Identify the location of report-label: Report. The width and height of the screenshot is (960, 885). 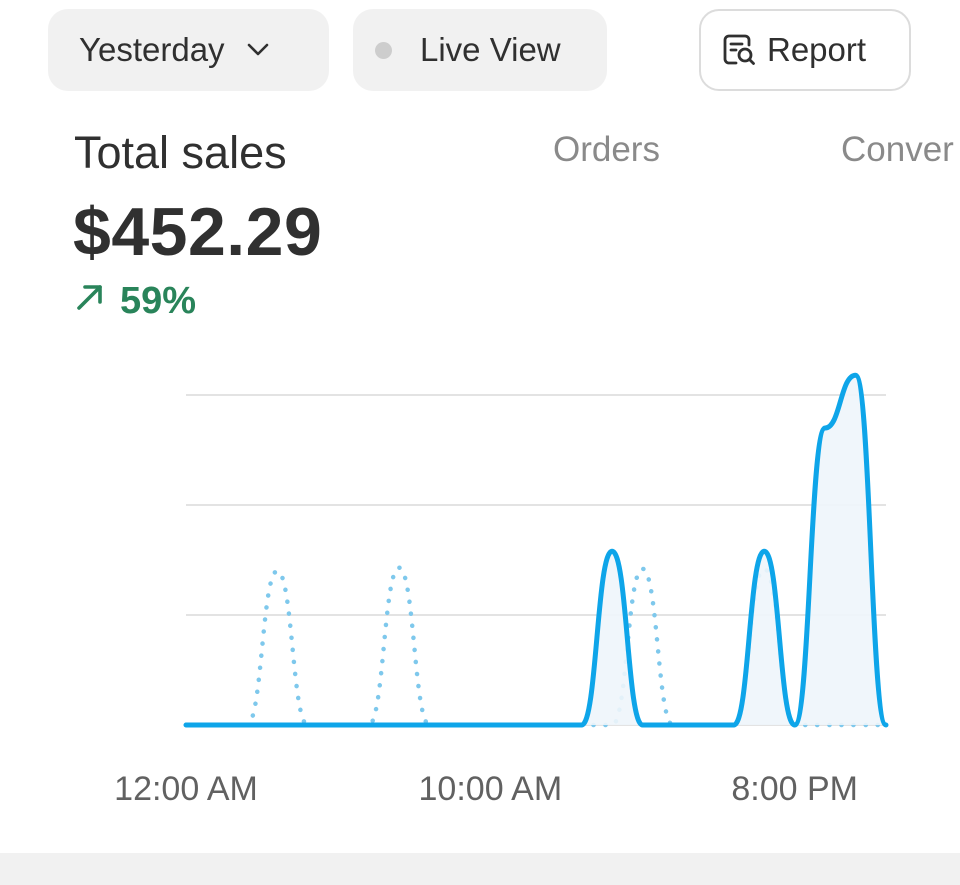
(817, 49).